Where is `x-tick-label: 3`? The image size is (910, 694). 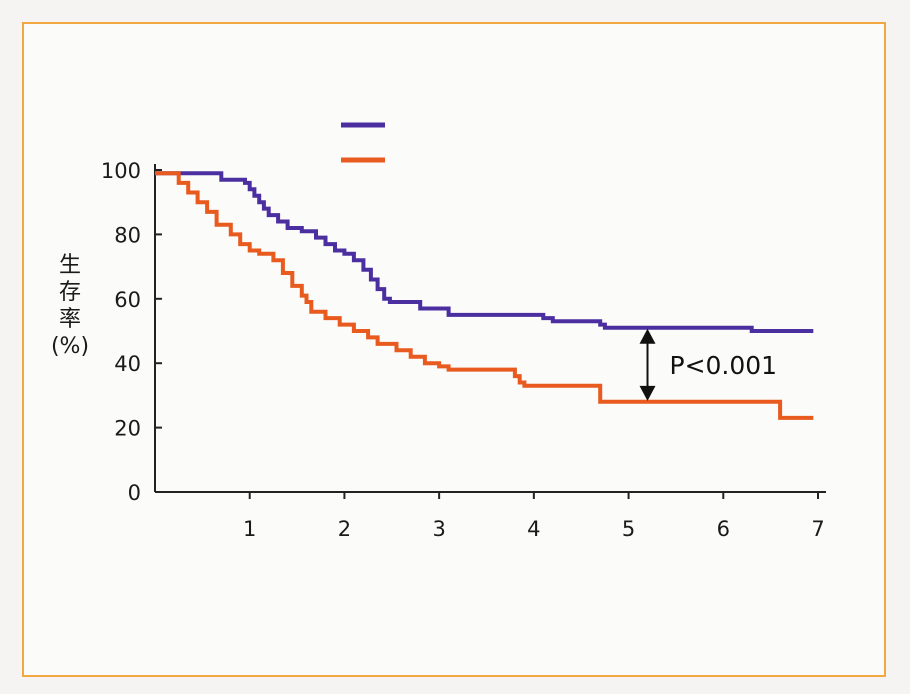 x-tick-label: 3 is located at coordinates (438, 529).